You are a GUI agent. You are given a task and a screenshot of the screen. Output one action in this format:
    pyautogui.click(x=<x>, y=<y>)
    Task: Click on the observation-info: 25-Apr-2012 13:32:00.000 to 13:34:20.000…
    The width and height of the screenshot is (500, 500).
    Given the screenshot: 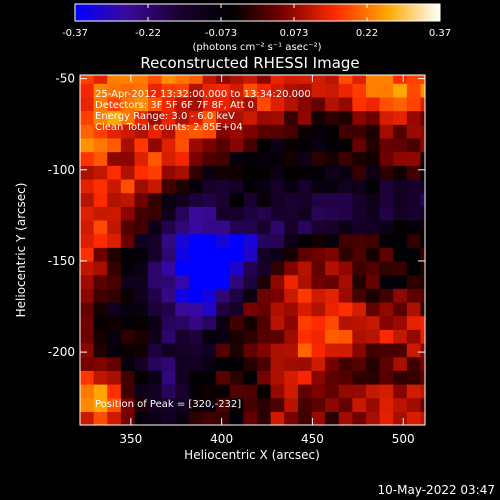 What is the action you would take?
    pyautogui.click(x=203, y=111)
    